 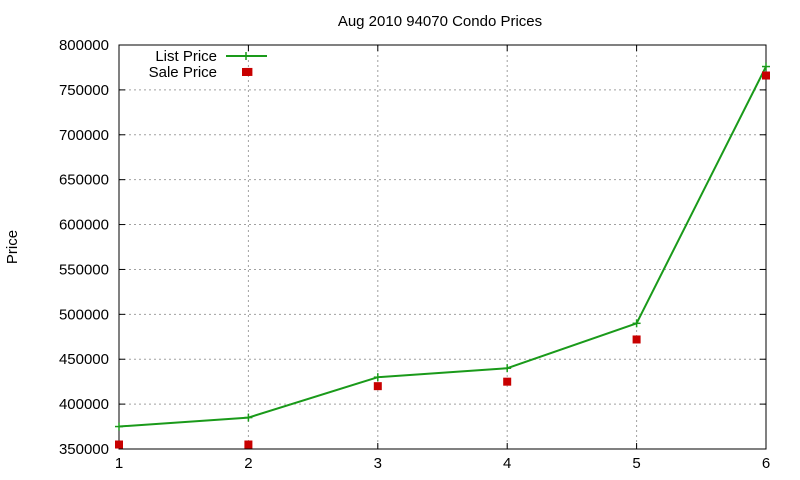 What do you see at coordinates (84, 90) in the screenshot?
I see `y-tick-label: 750000` at bounding box center [84, 90].